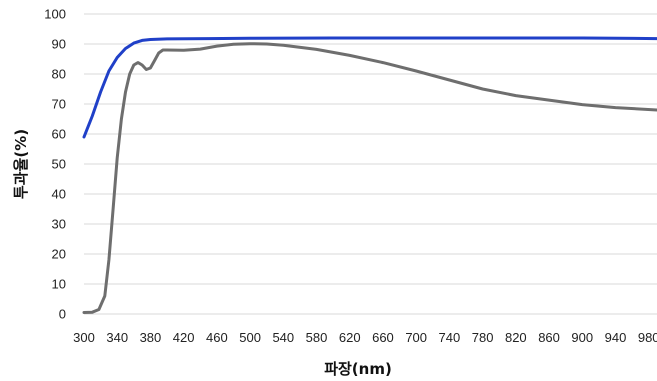 The height and width of the screenshot is (381, 657). Describe the element at coordinates (317, 337) in the screenshot. I see `x-tick-label-580: 580` at that location.